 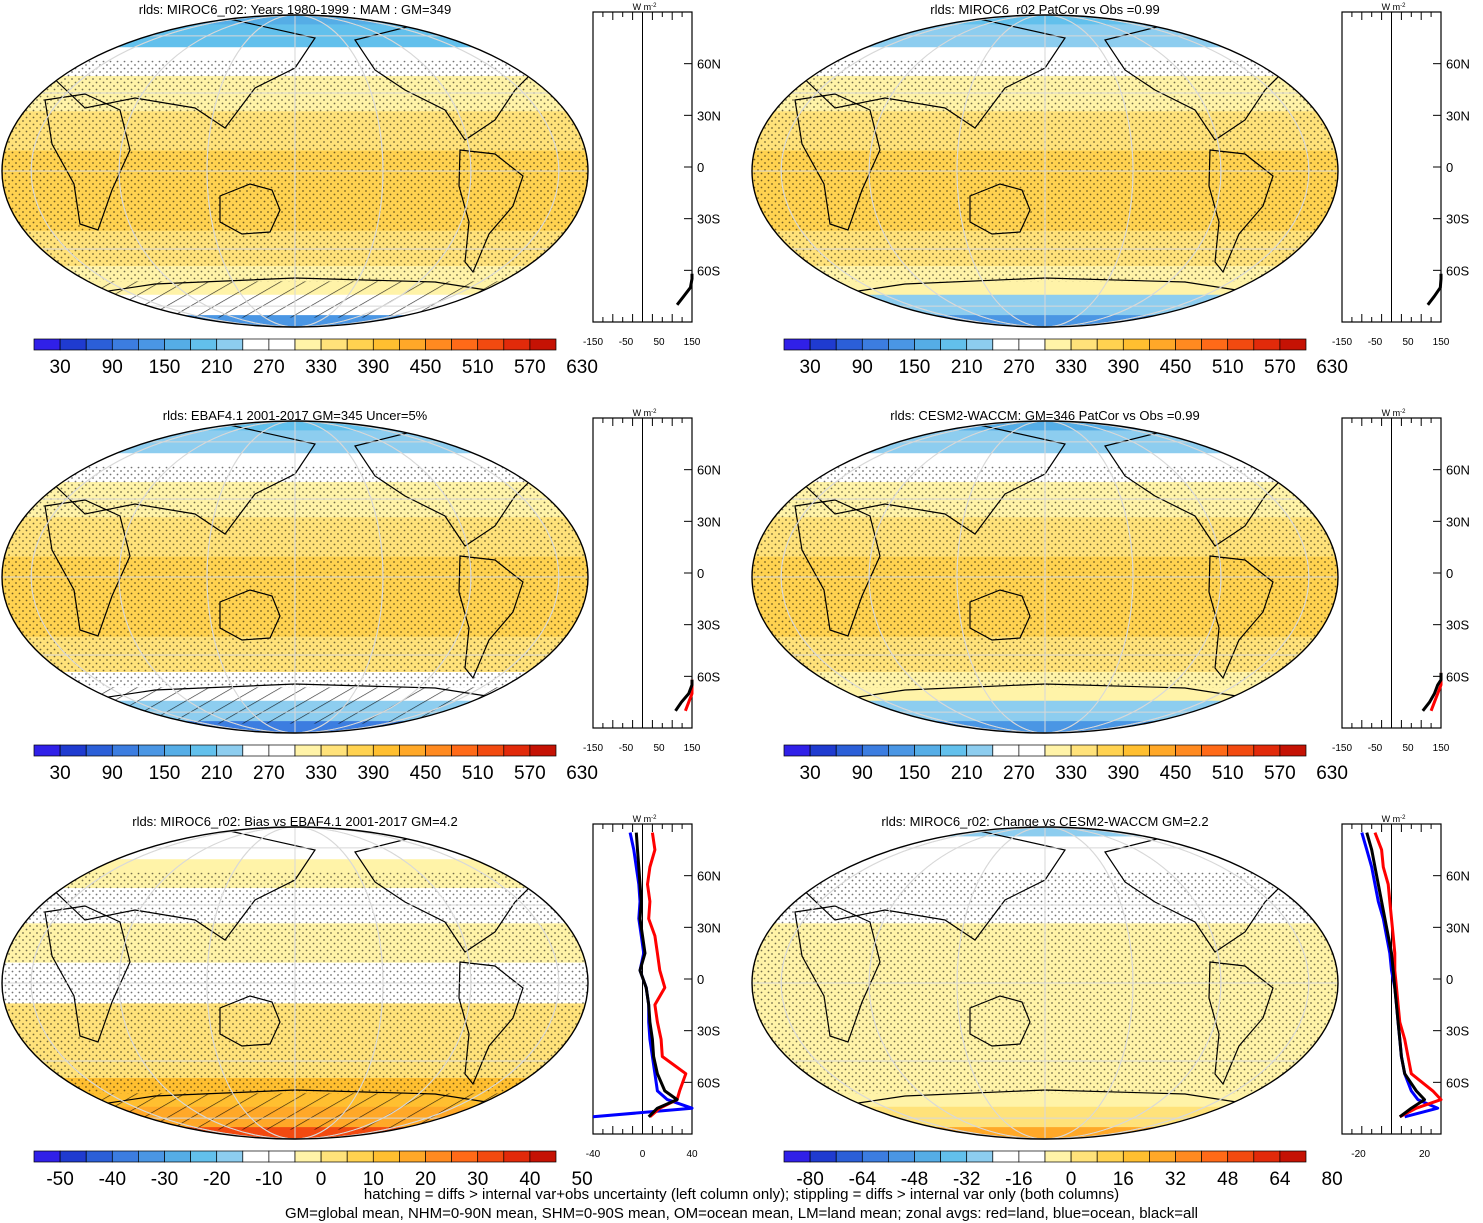 What do you see at coordinates (709, 927) in the screenshot?
I see `lat-label: 30N` at bounding box center [709, 927].